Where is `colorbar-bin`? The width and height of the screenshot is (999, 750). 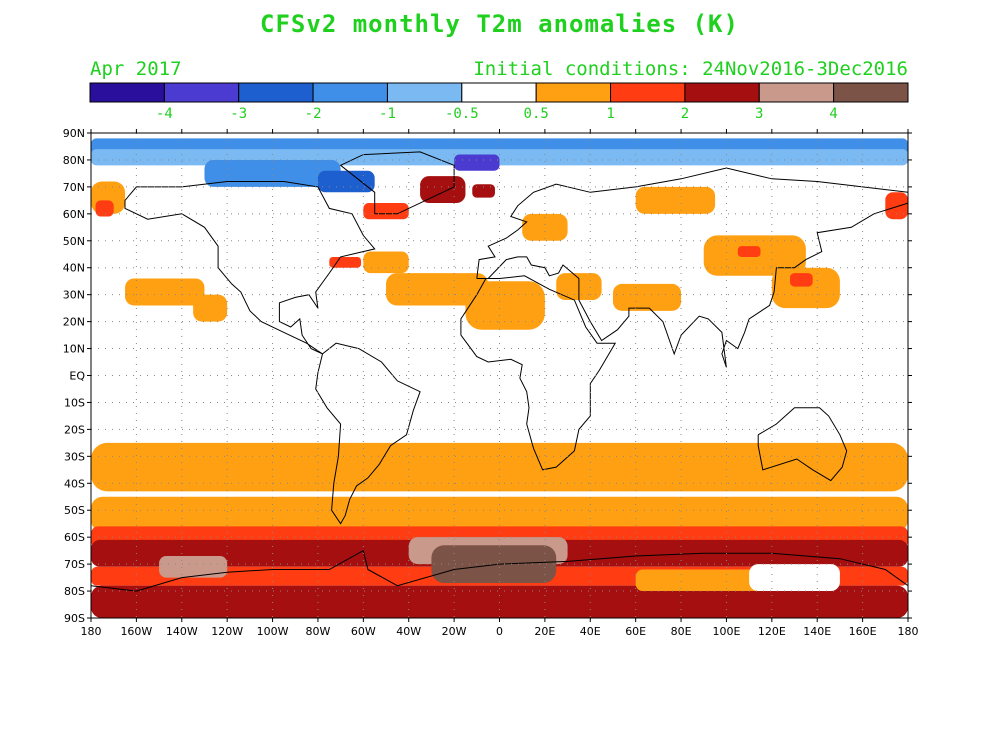 colorbar-bin is located at coordinates (871, 92).